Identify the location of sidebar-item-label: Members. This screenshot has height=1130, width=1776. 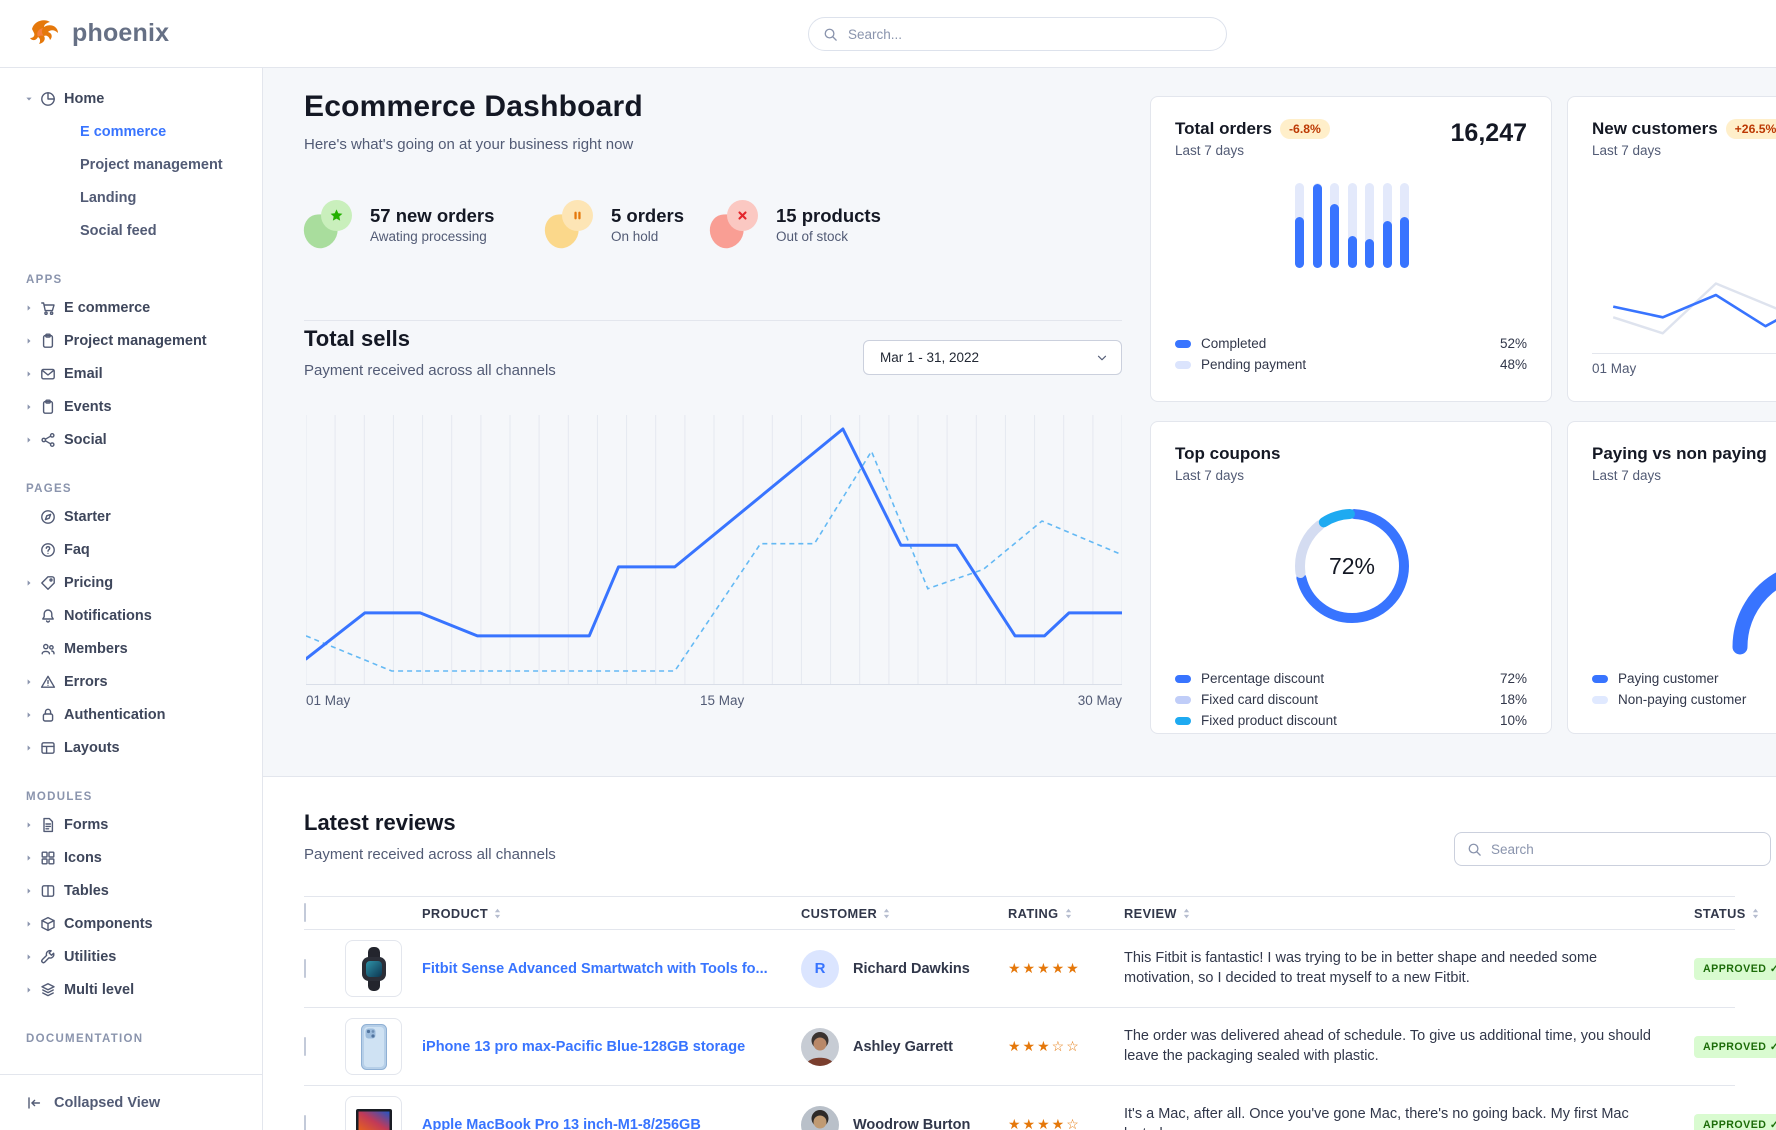
(96, 648).